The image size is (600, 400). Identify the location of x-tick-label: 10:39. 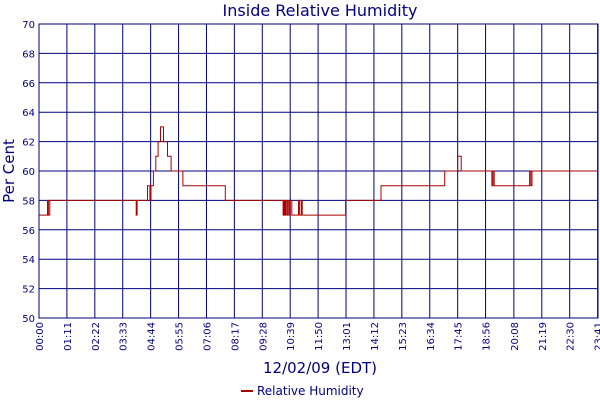
(291, 336).